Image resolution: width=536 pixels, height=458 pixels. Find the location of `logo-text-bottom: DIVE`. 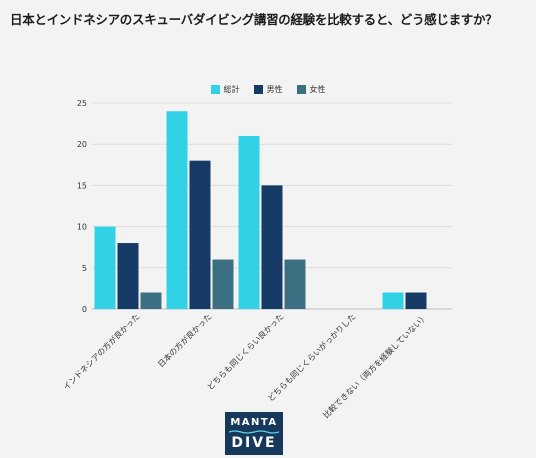

logo-text-bottom: DIVE is located at coordinates (254, 442).